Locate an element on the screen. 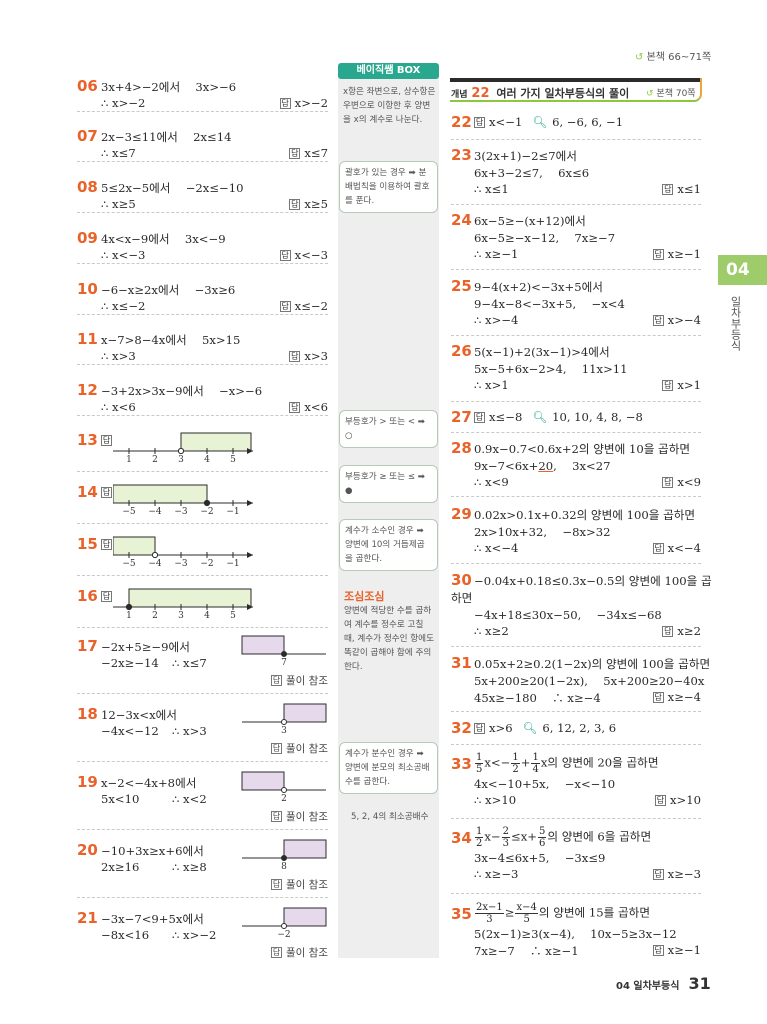 The height and width of the screenshot is (1024, 767). problem-line-1: x−2<−4x+8에서 is located at coordinates (149, 783).